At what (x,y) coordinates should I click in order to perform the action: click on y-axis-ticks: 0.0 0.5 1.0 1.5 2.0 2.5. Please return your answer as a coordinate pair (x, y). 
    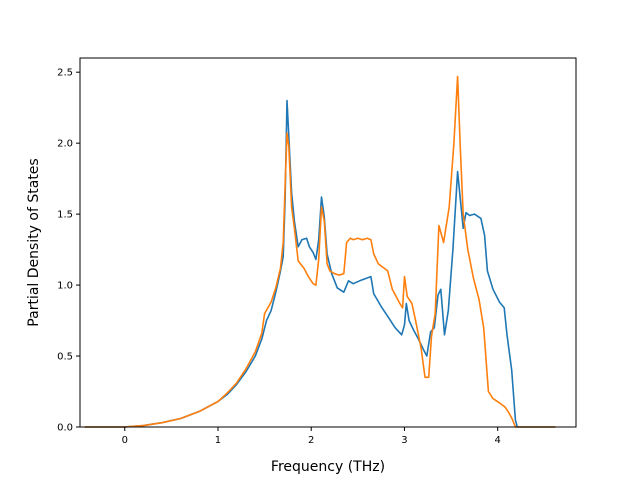
    Looking at the image, I should click on (68, 251).